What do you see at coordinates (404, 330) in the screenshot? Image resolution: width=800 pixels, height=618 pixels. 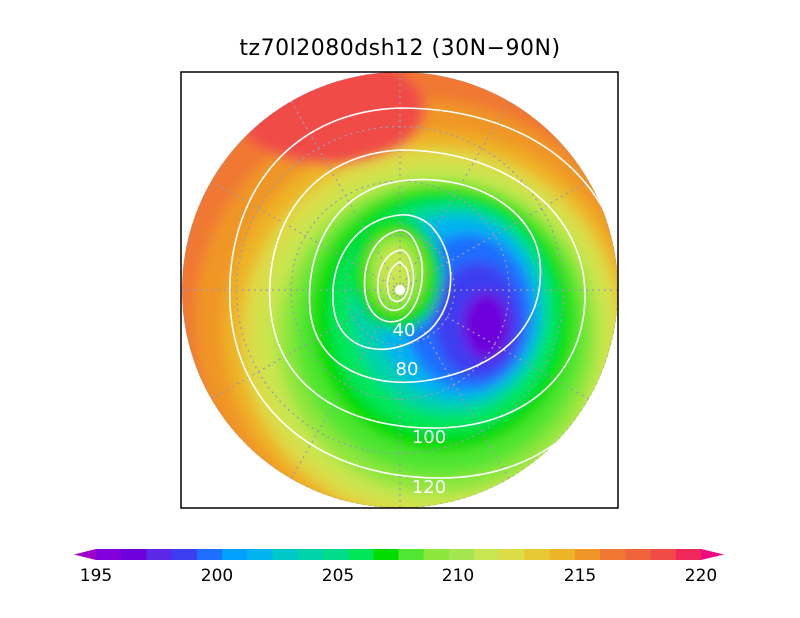 I see `contour-label-40: 40` at bounding box center [404, 330].